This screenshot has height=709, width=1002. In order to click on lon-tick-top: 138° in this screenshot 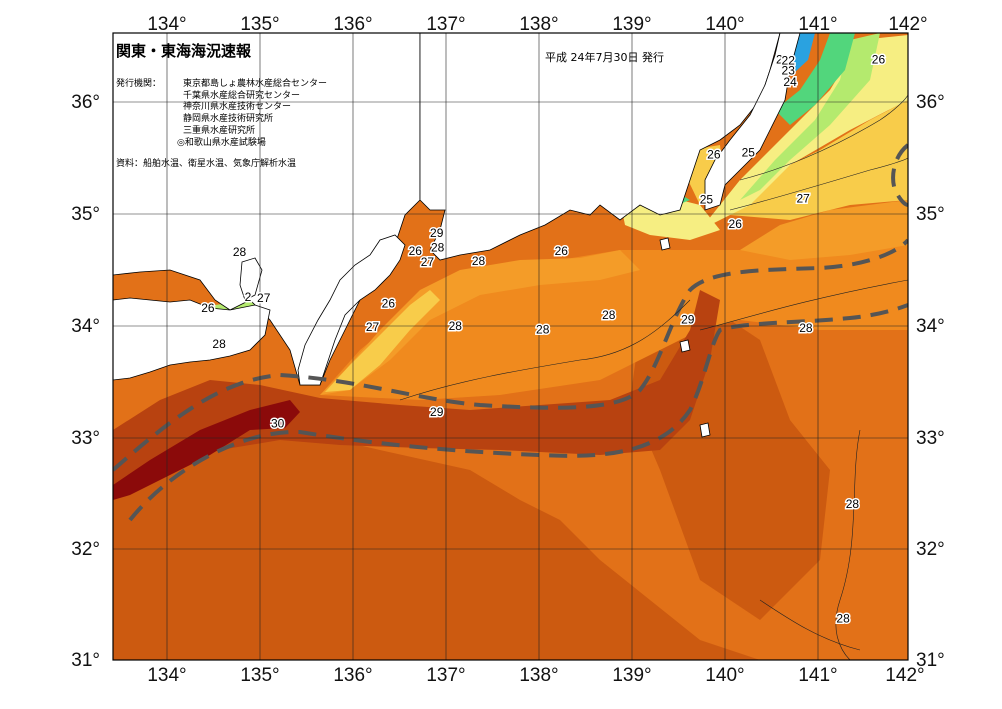, I will do `click(538, 24)`.